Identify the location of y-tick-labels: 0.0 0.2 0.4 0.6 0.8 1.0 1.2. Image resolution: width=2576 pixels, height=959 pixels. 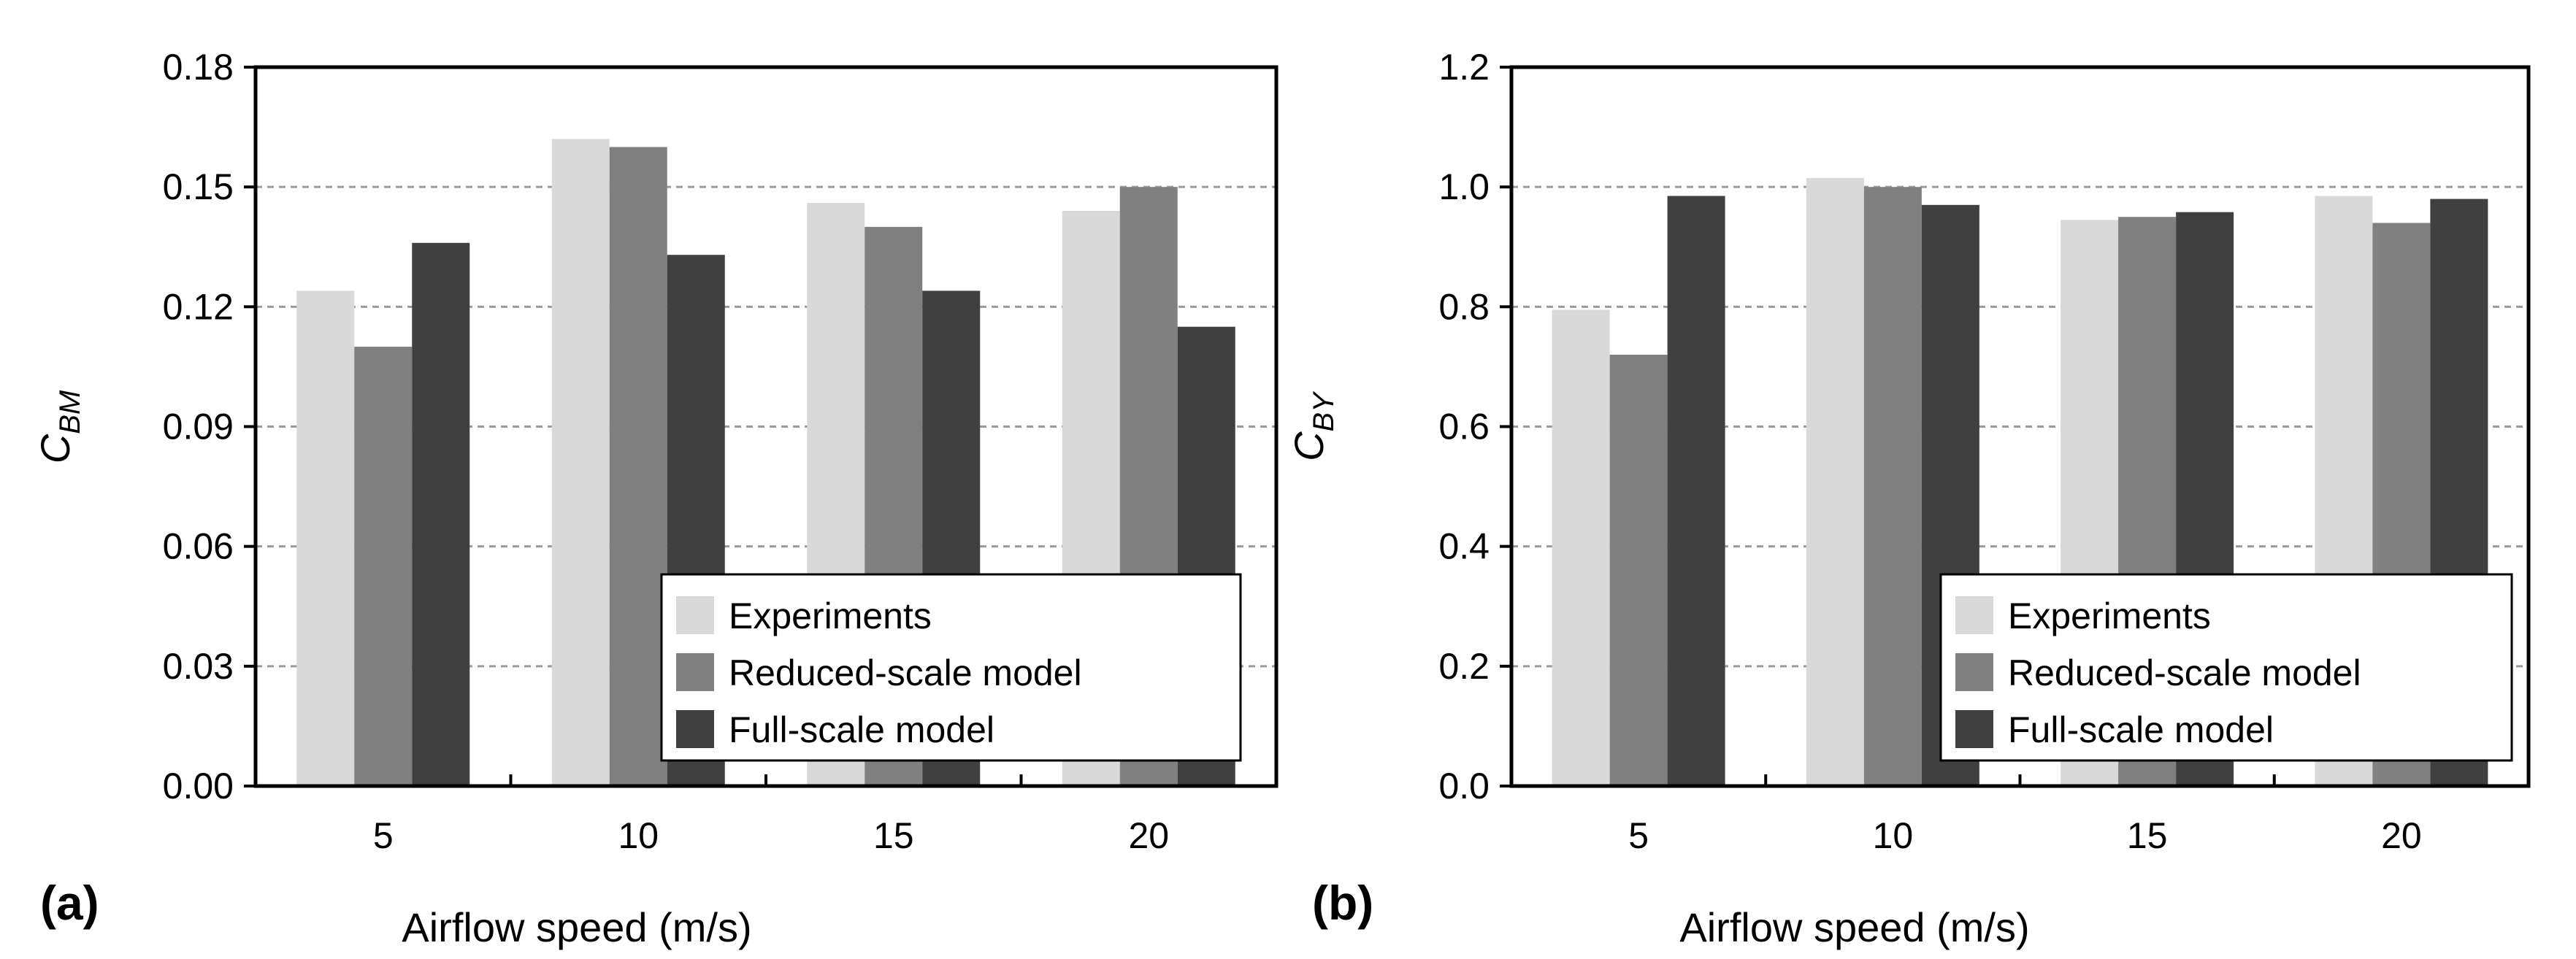
(1464, 426).